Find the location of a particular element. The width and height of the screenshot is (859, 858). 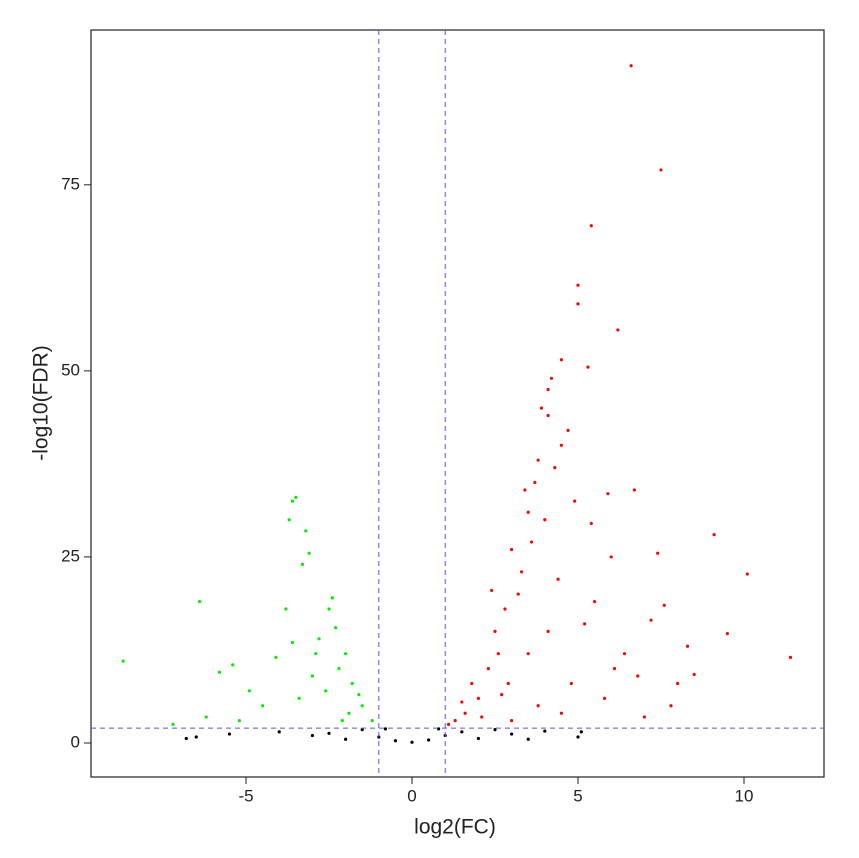

x-tick-label: 5 is located at coordinates (577, 795).